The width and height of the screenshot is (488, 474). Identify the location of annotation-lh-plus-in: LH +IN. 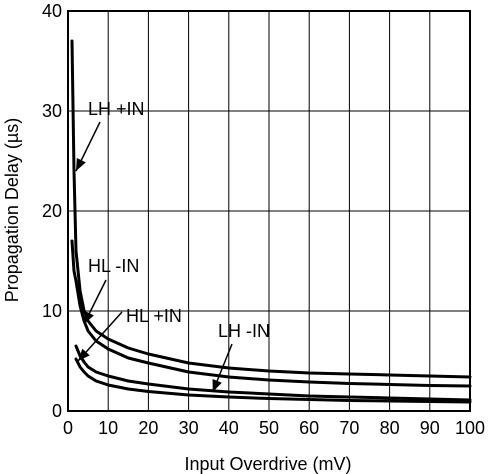
(116, 109).